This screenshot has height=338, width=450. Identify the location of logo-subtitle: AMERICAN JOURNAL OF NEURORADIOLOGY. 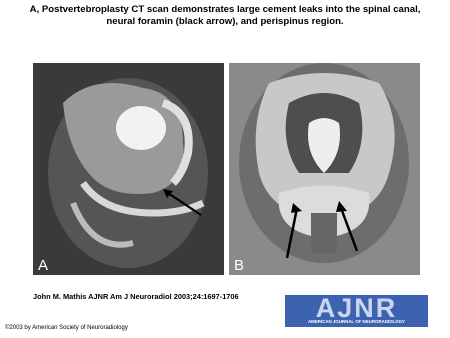
(356, 321).